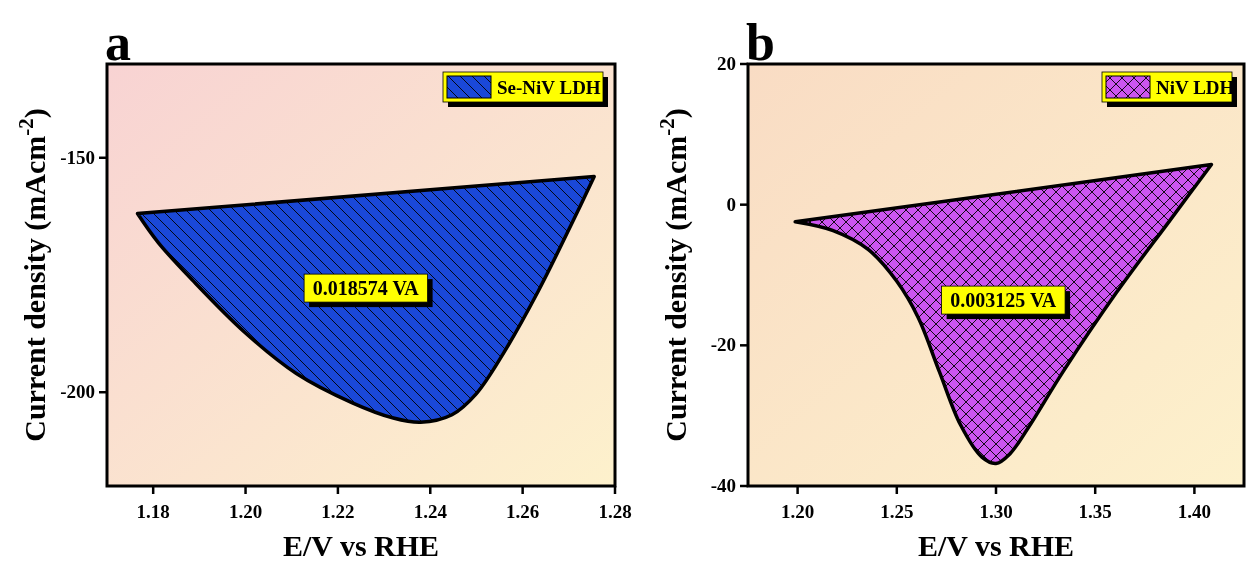 The width and height of the screenshot is (1249, 565). What do you see at coordinates (1195, 87) in the screenshot?
I see `legend-label: NiV LDH` at bounding box center [1195, 87].